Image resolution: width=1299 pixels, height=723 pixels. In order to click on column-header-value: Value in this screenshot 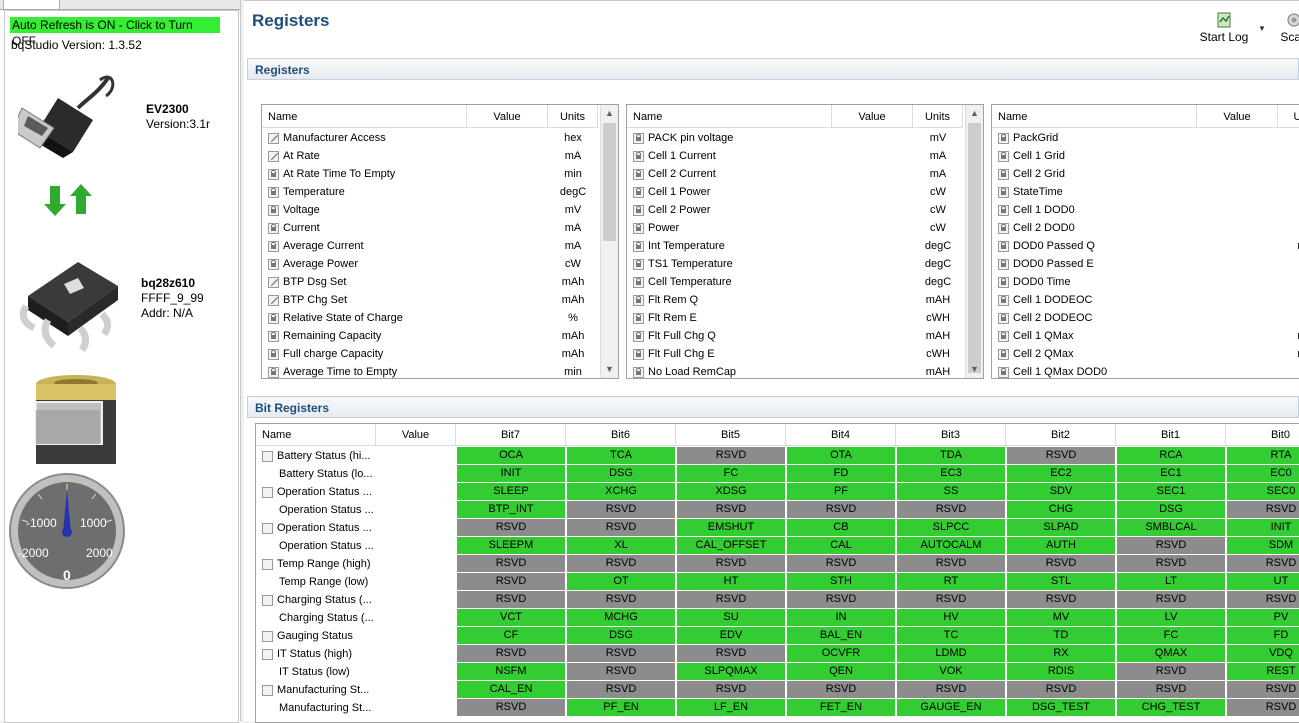, I will do `click(1237, 116)`.